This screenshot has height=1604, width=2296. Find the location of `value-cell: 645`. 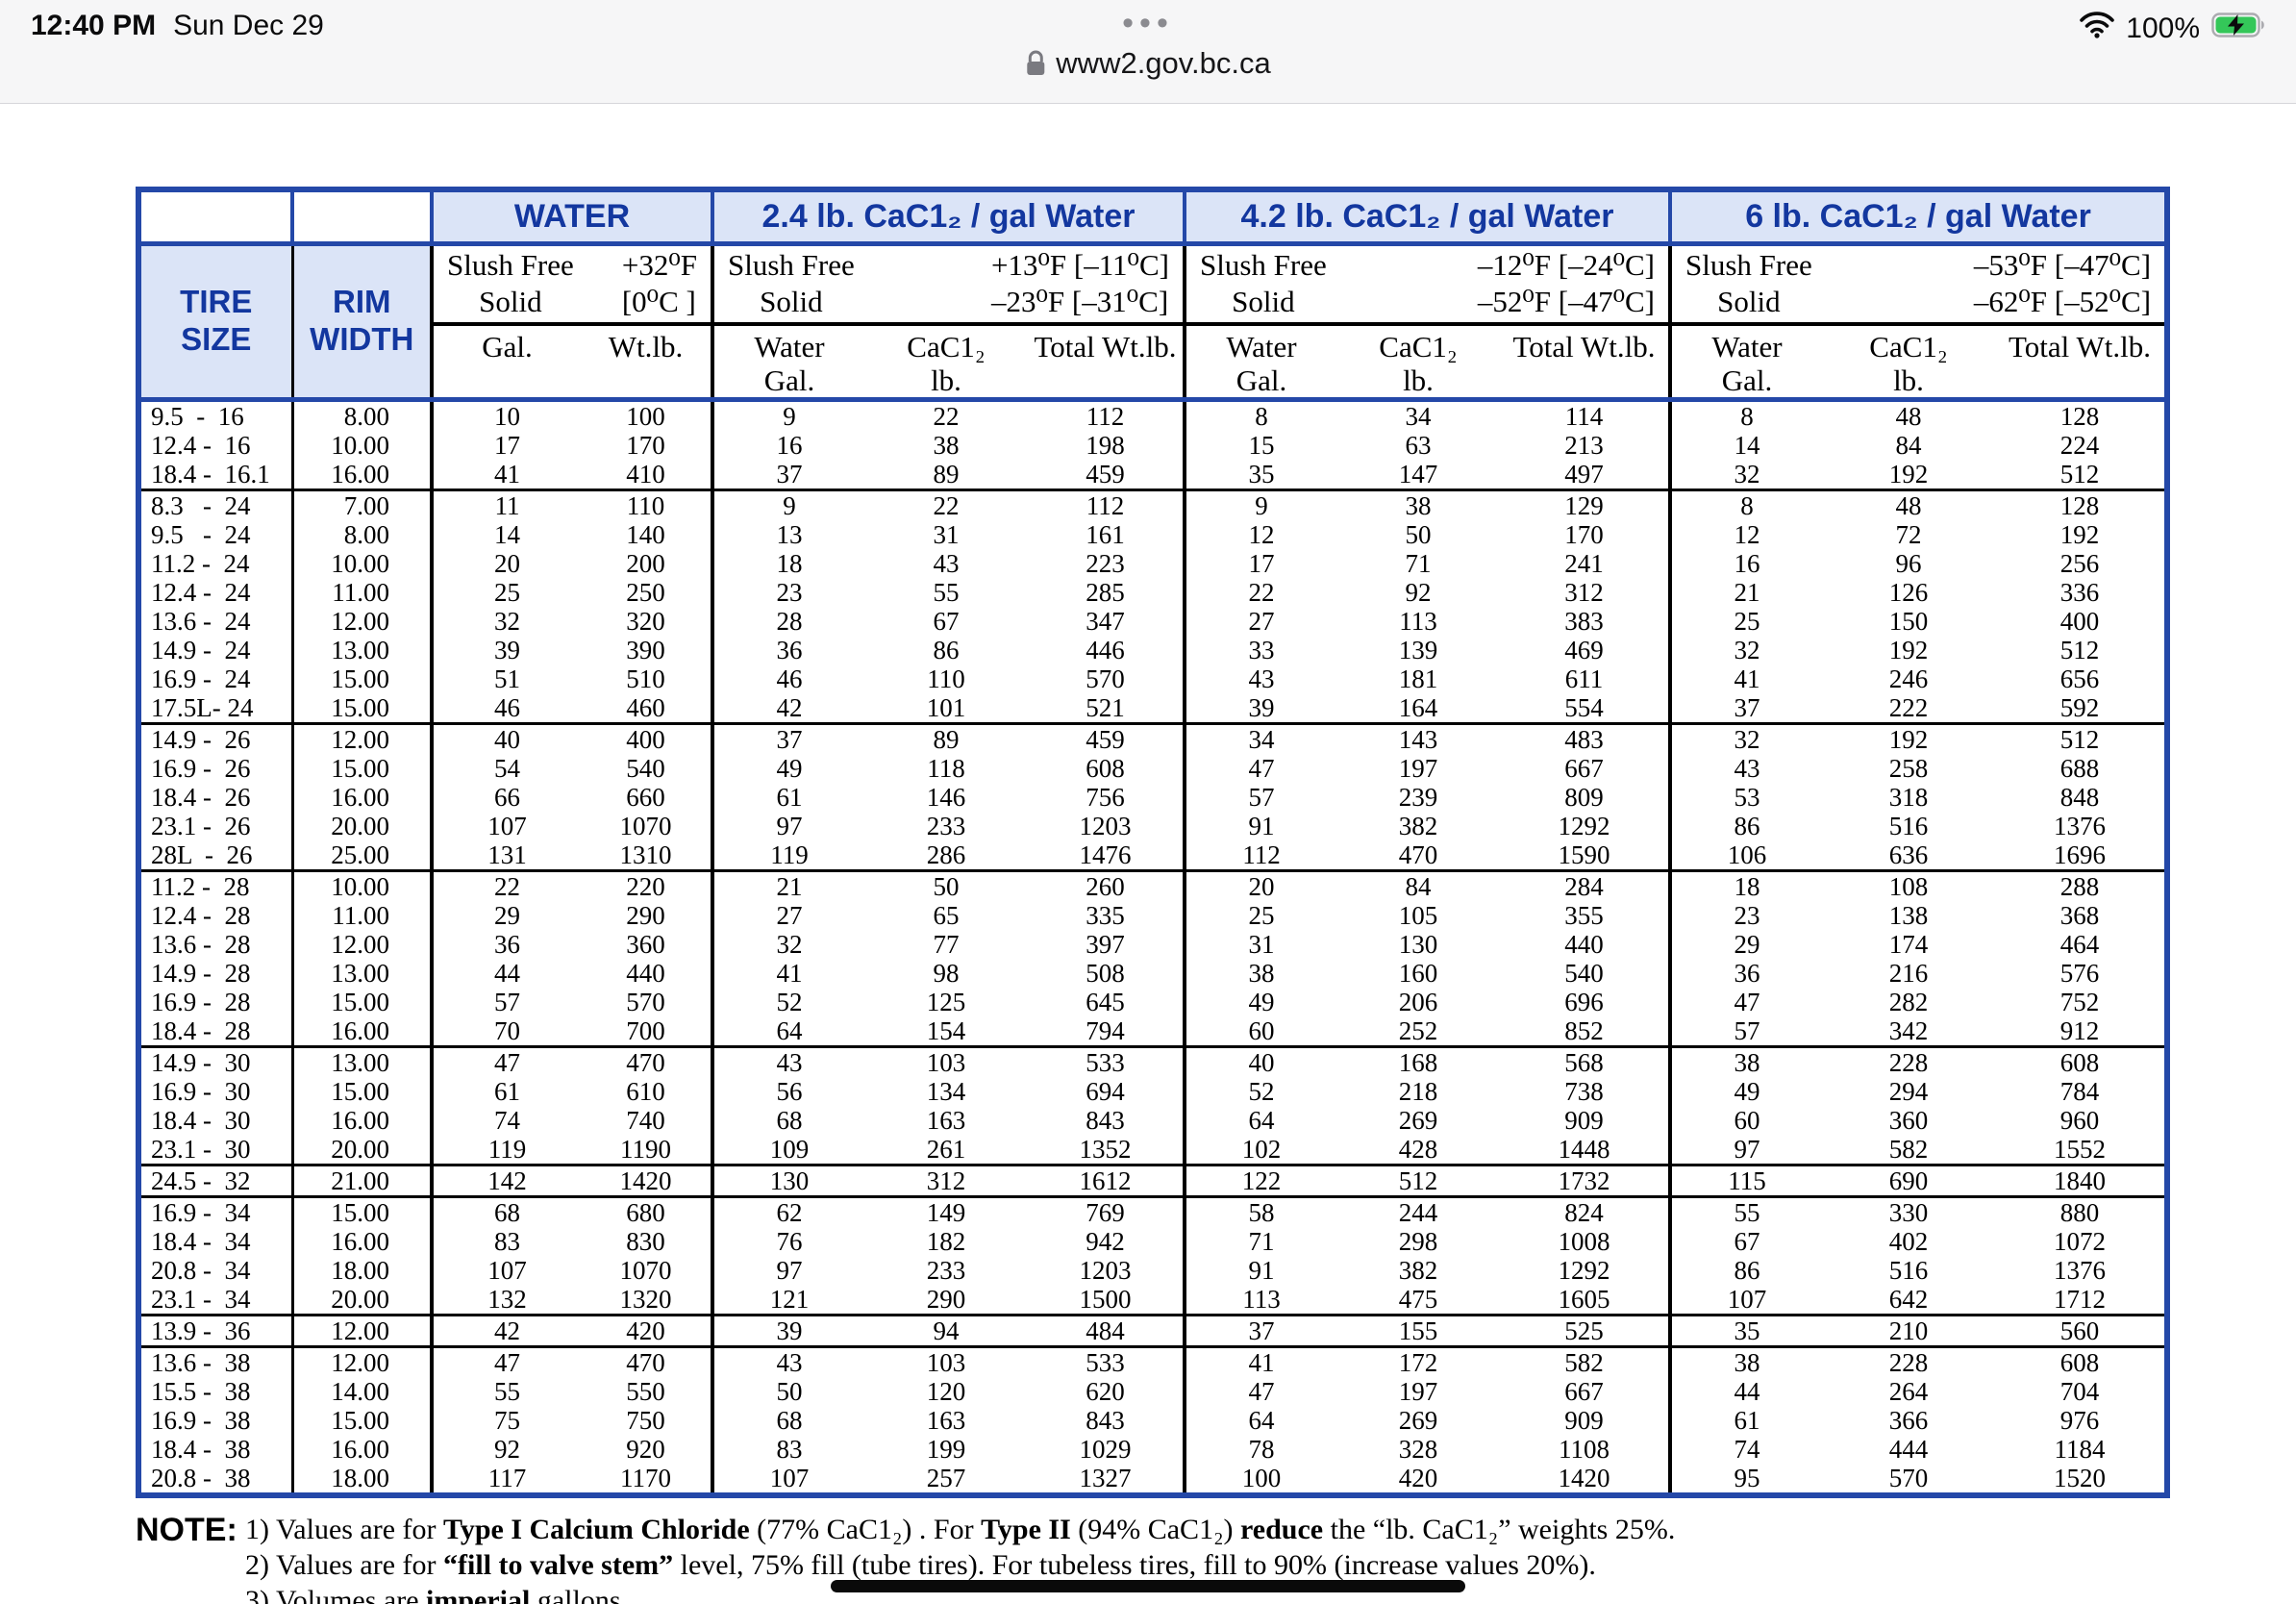

value-cell: 645 is located at coordinates (1107, 1002).